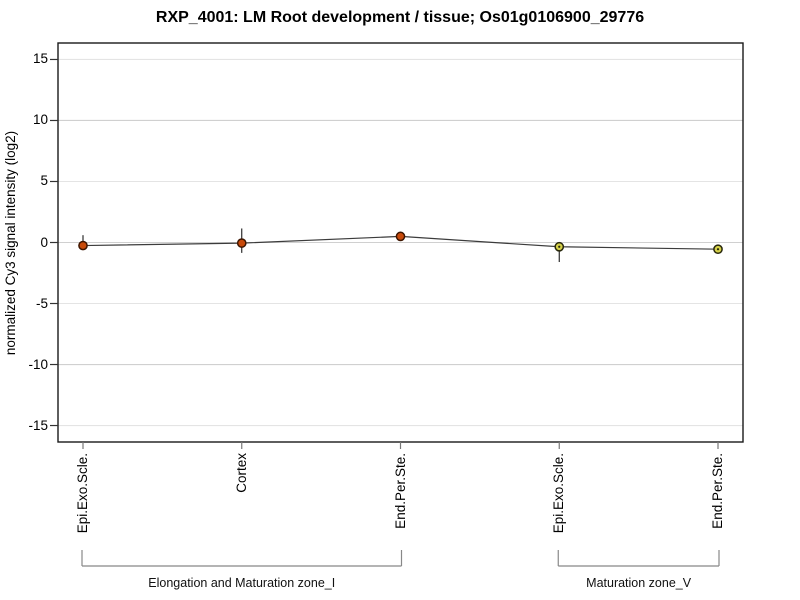  Describe the element at coordinates (242, 583) in the screenshot. I see `group-label: Elongation and Maturation zone_I` at that location.